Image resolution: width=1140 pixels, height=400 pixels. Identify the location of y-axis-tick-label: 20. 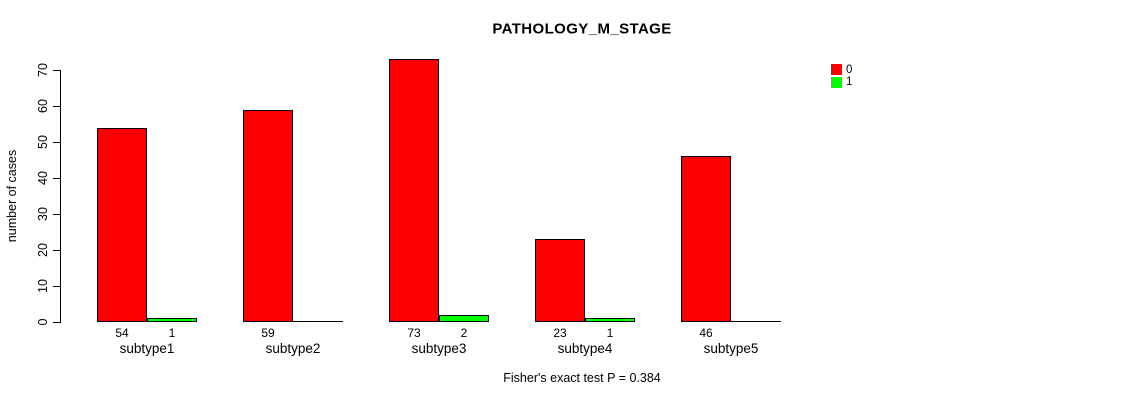
(43, 250).